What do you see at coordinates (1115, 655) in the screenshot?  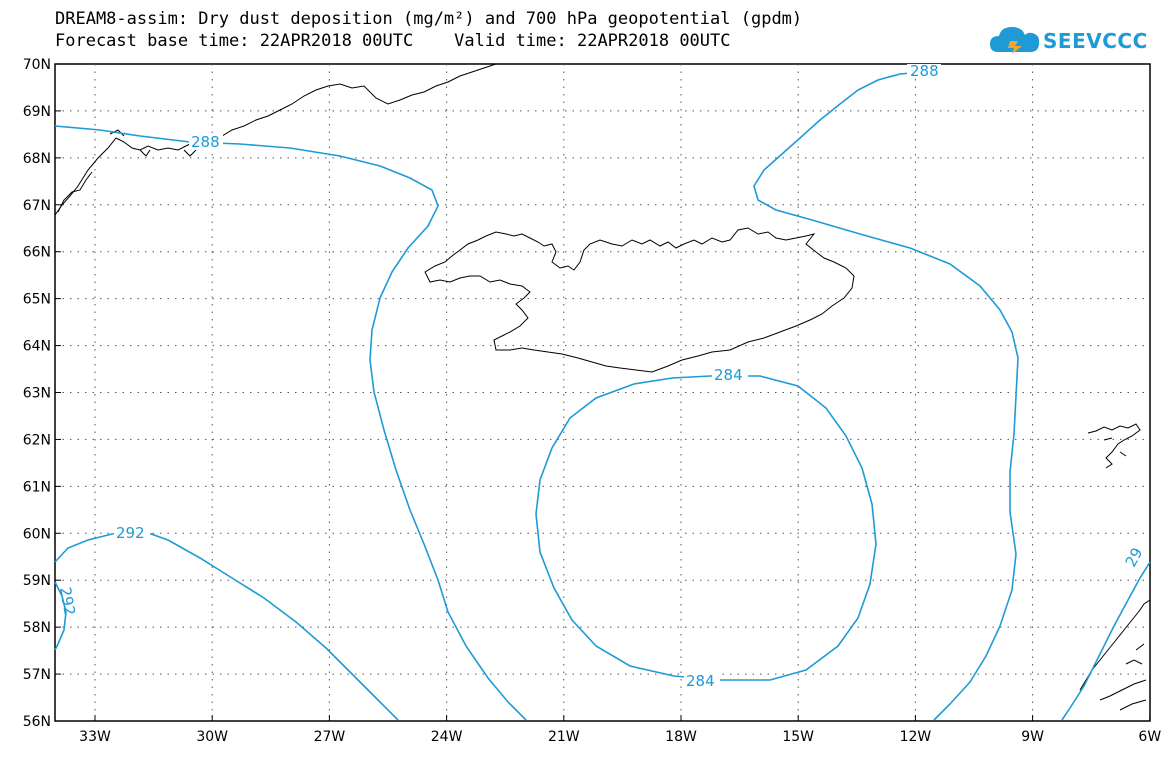 I see `scotland-coastline` at bounding box center [1115, 655].